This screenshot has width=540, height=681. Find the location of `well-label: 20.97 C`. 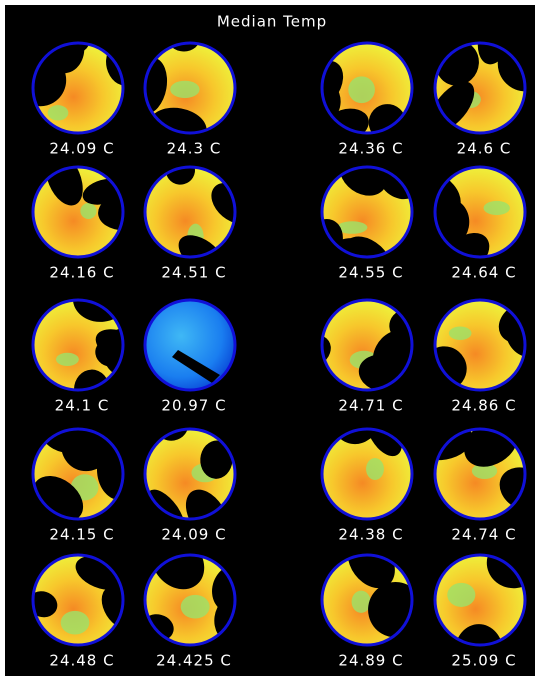

well-label: 20.97 C is located at coordinates (193, 406).